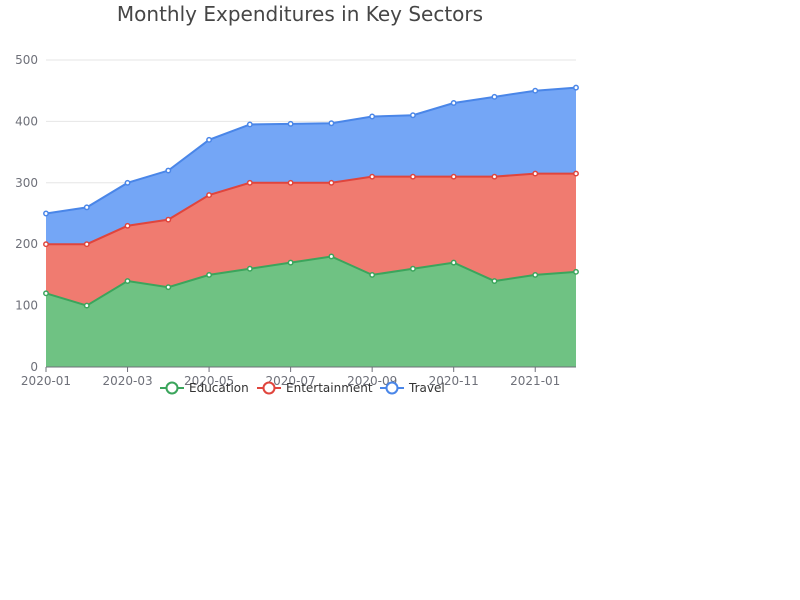 This screenshot has width=800, height=600. Describe the element at coordinates (329, 388) in the screenshot. I see `legend-label-entertainment: Entertainment` at that location.